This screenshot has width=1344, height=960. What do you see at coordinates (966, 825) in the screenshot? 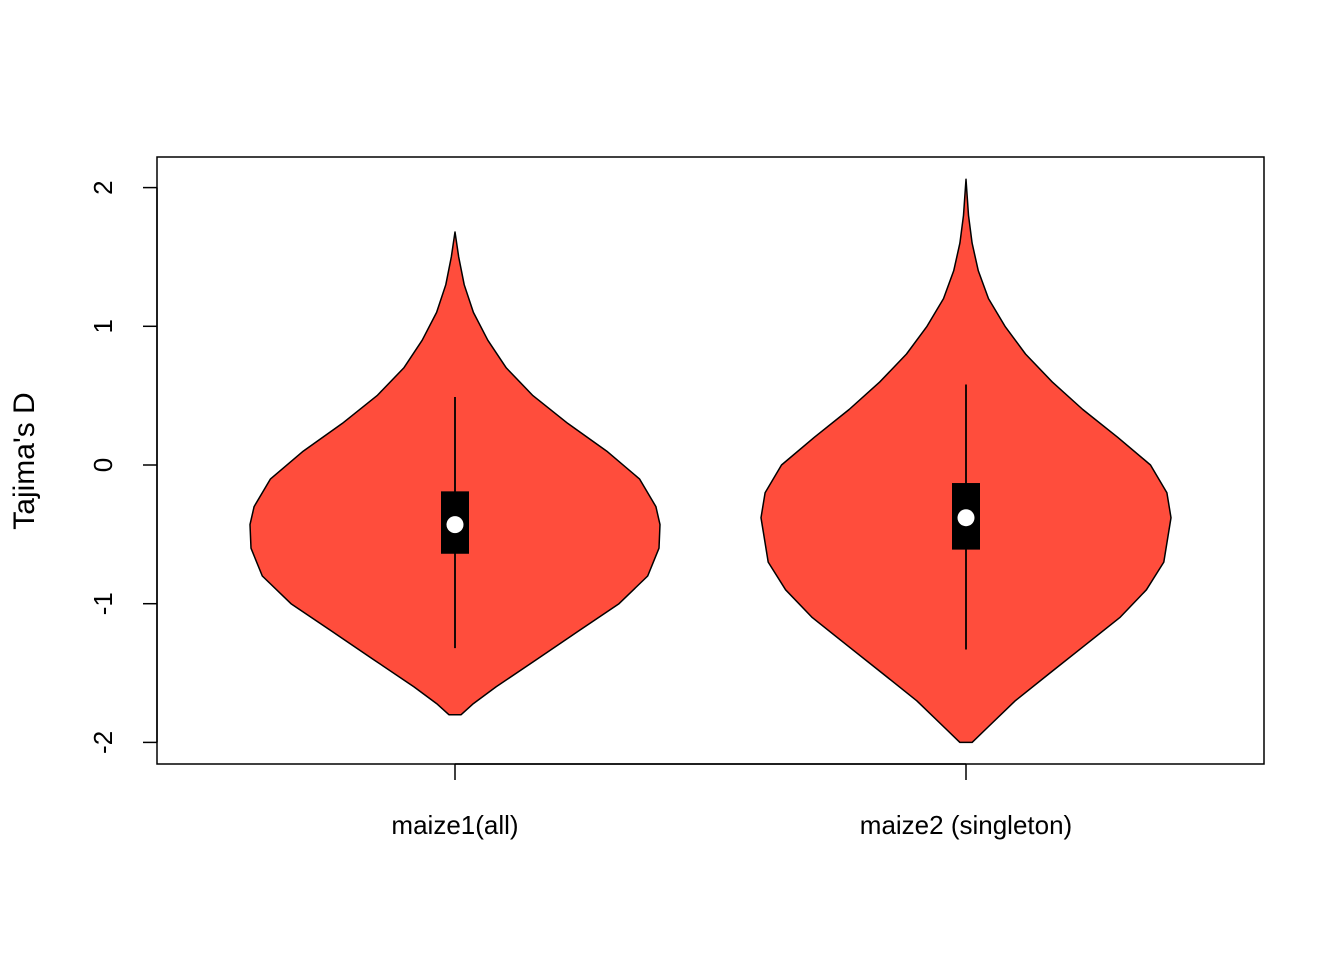
I see `x-tick-label: maize2 (singleton)` at bounding box center [966, 825].